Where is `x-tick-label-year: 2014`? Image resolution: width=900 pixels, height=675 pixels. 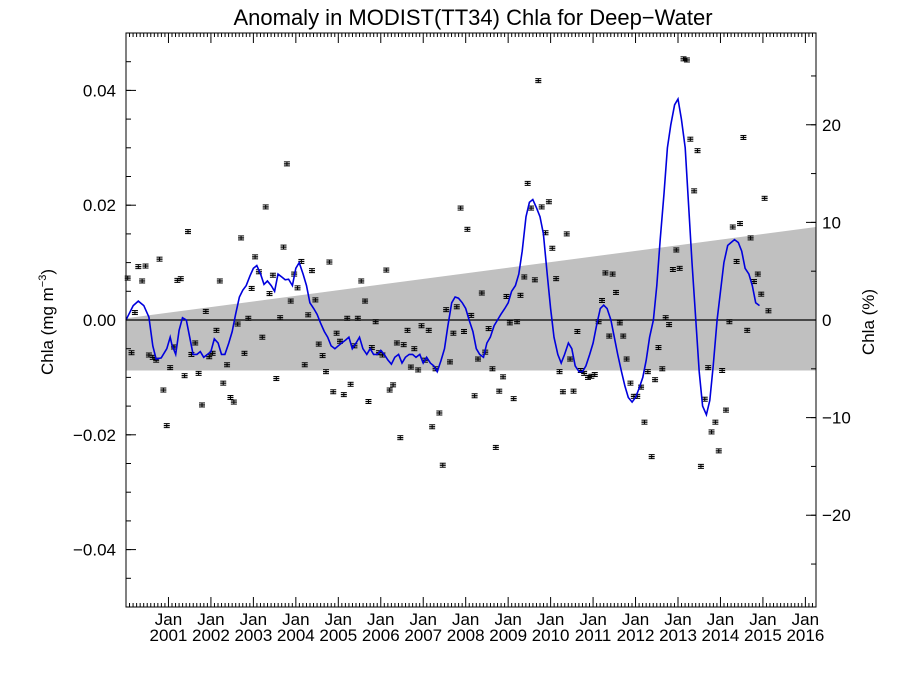
x-tick-label-year: 2014 is located at coordinates (721, 635).